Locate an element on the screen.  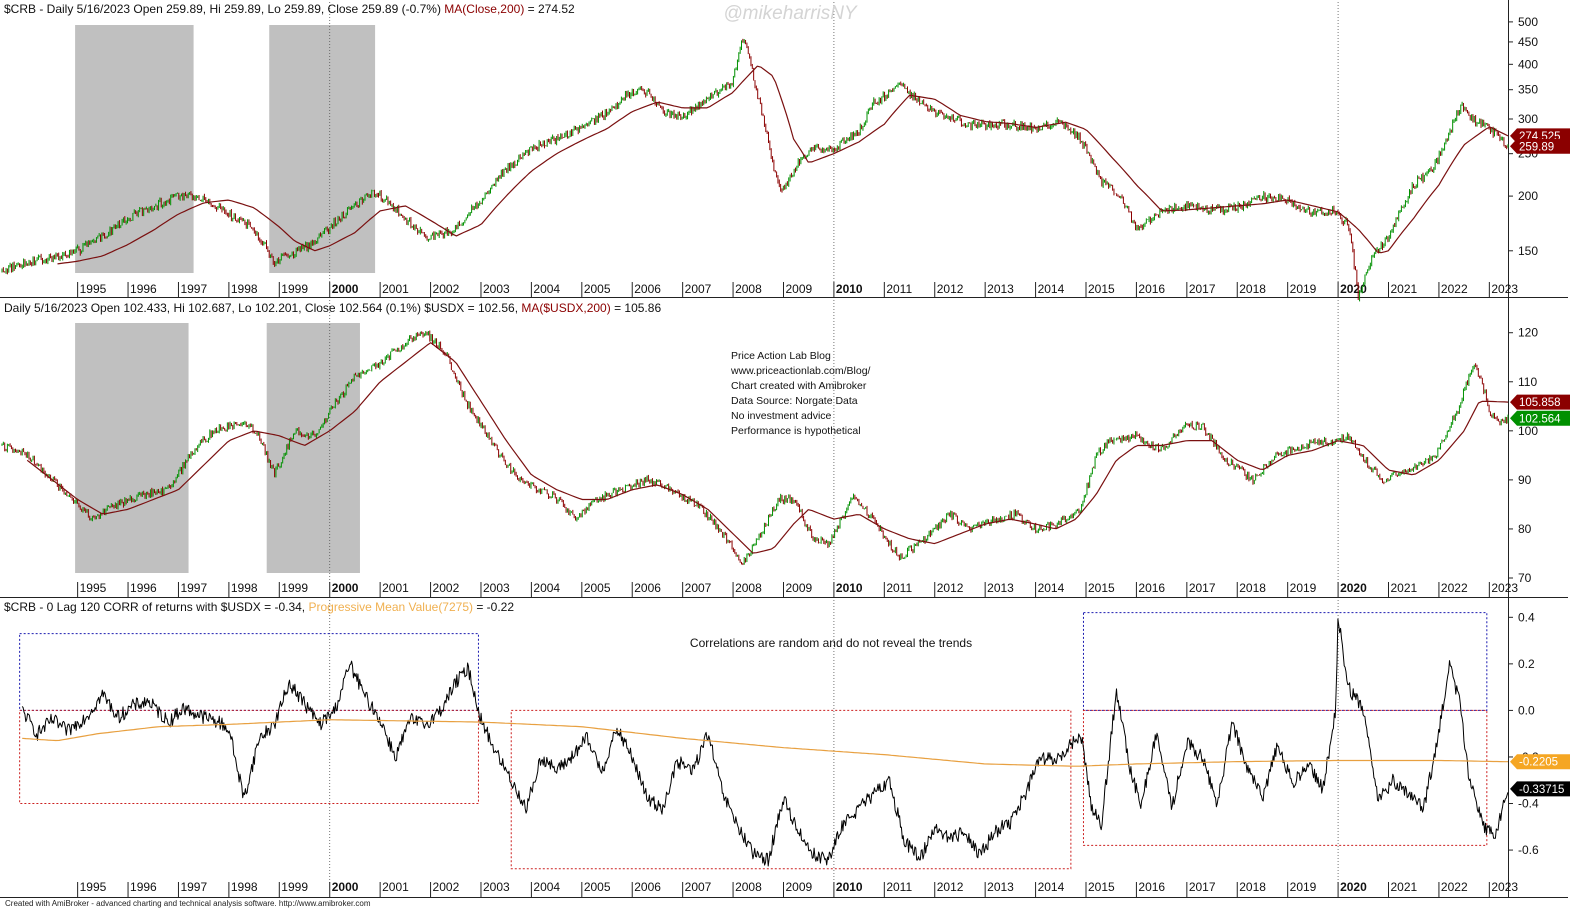
red-range-box is located at coordinates (1285, 777).